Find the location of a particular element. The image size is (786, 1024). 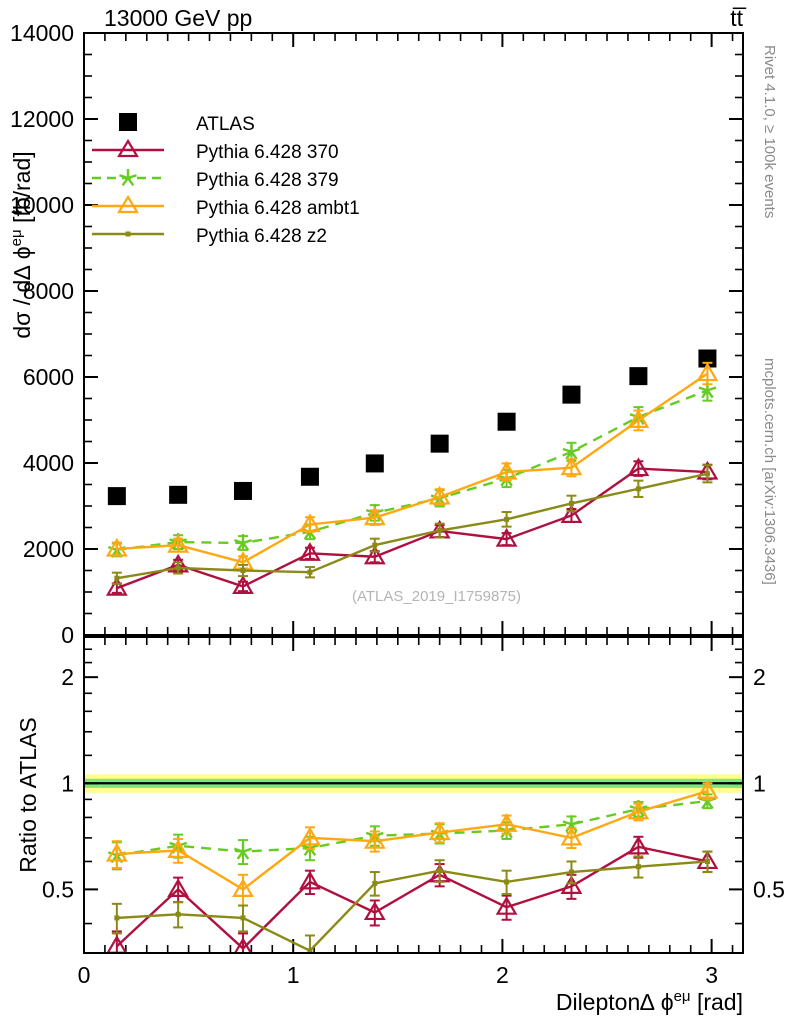

legend-label: Pythia 6.428 370 is located at coordinates (267, 152).